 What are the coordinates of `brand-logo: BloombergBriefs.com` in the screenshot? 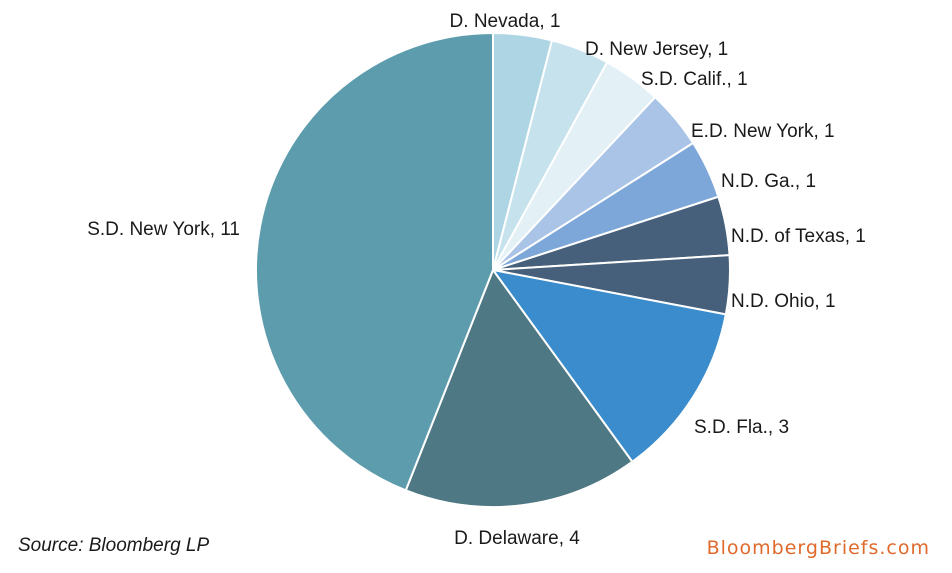 It's located at (818, 548).